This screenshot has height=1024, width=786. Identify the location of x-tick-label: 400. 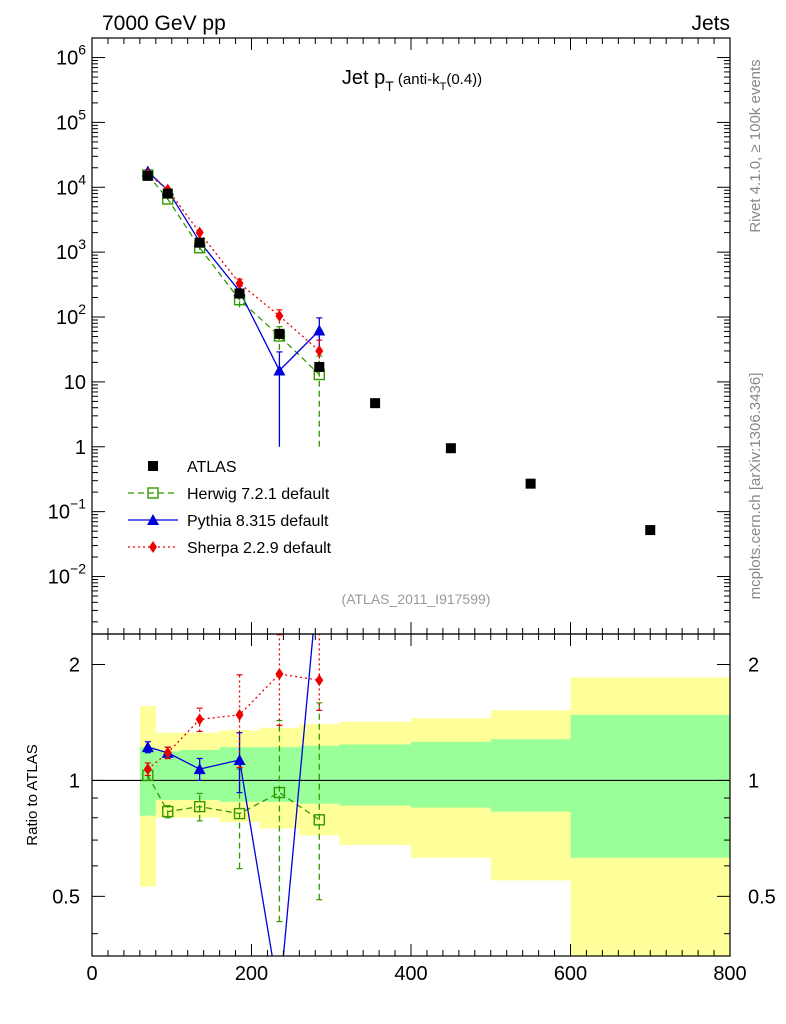
(410, 974).